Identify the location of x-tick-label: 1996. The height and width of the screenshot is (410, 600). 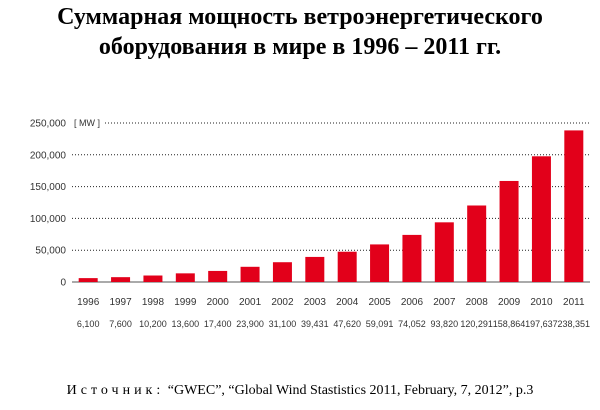
(88, 302).